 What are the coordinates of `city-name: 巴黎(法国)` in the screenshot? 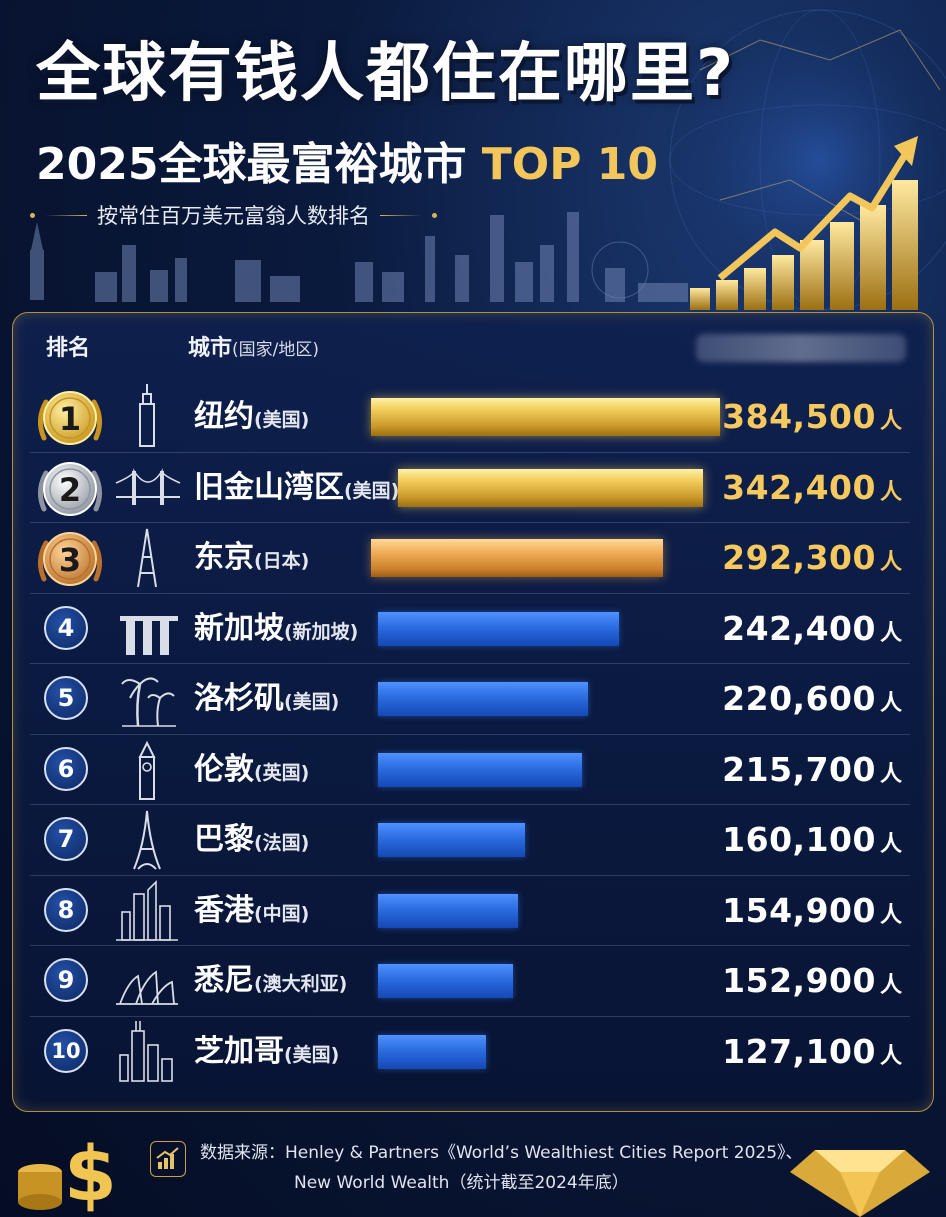 It's located at (251, 840).